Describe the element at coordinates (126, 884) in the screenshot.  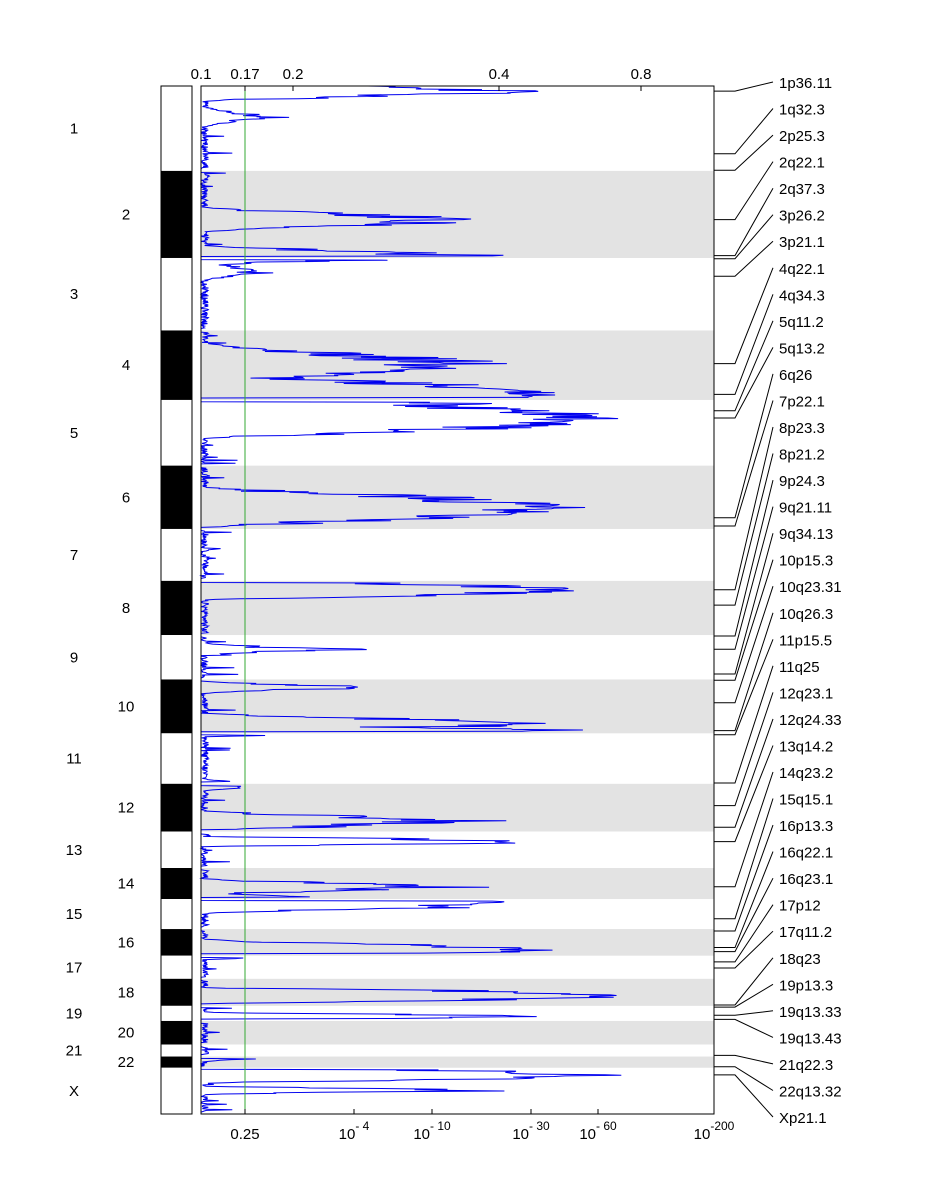
I see `chromosome-label: 14` at that location.